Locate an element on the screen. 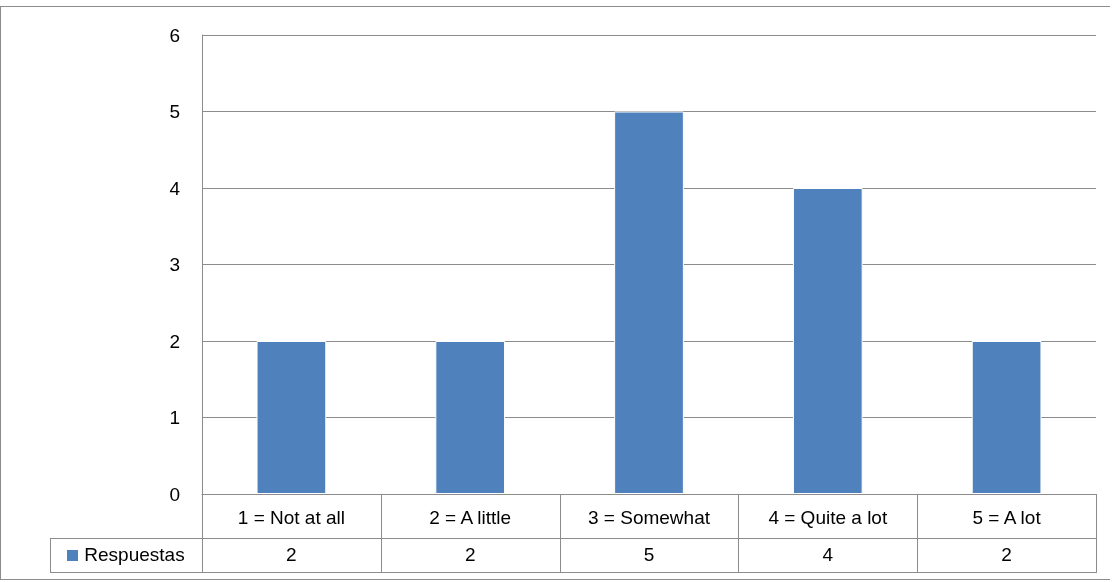 The image size is (1112, 582). x-tick-label: 4 = Quite a lot is located at coordinates (828, 517).